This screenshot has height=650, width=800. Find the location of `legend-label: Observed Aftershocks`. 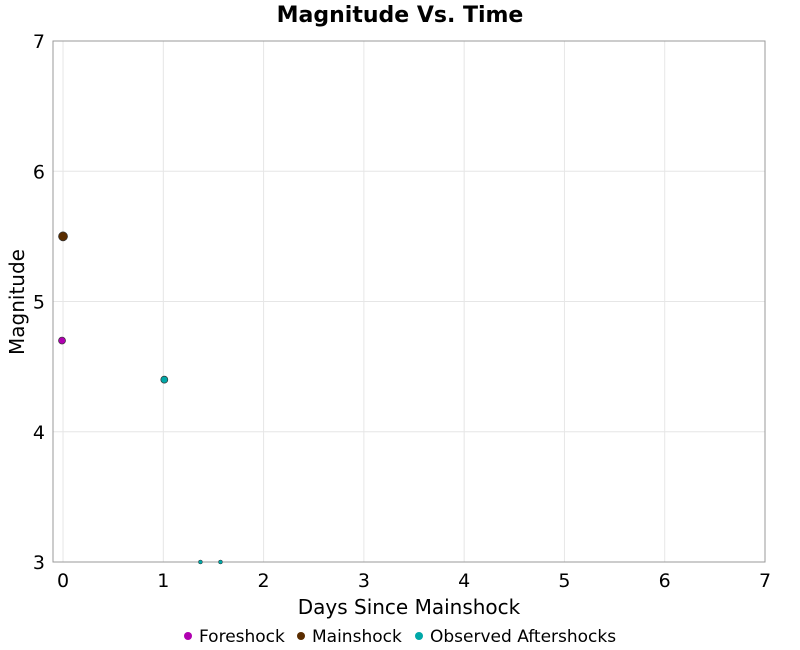

legend-label: Observed Aftershocks is located at coordinates (523, 637).